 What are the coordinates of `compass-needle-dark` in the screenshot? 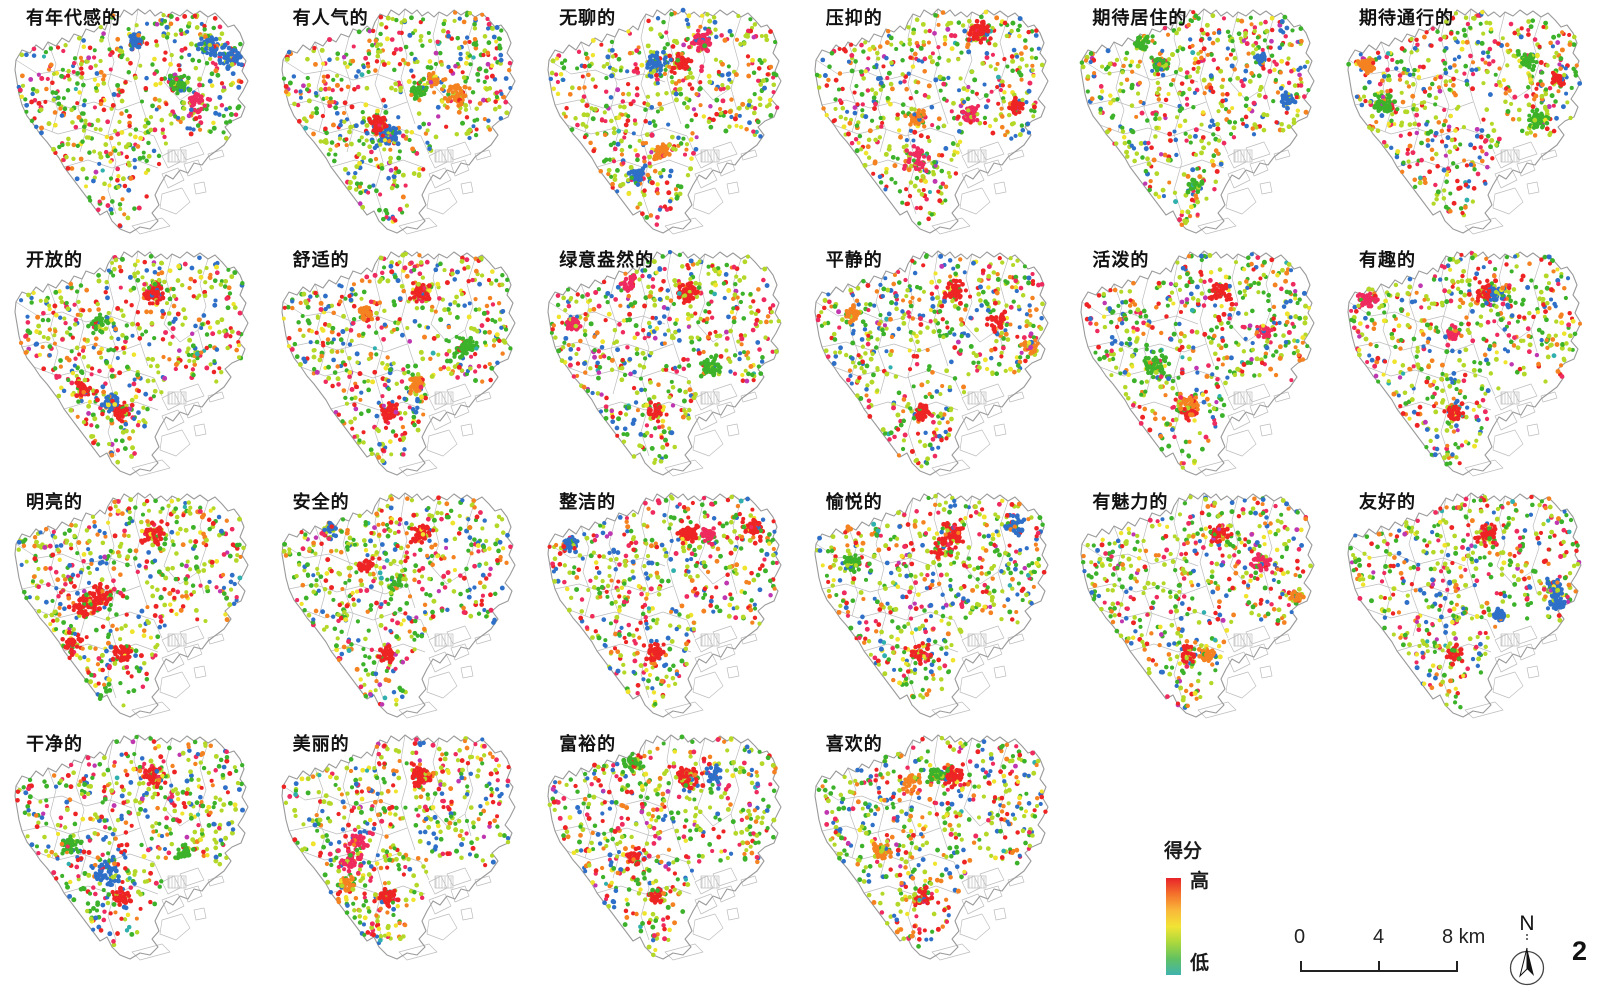 It's located at (1530, 962).